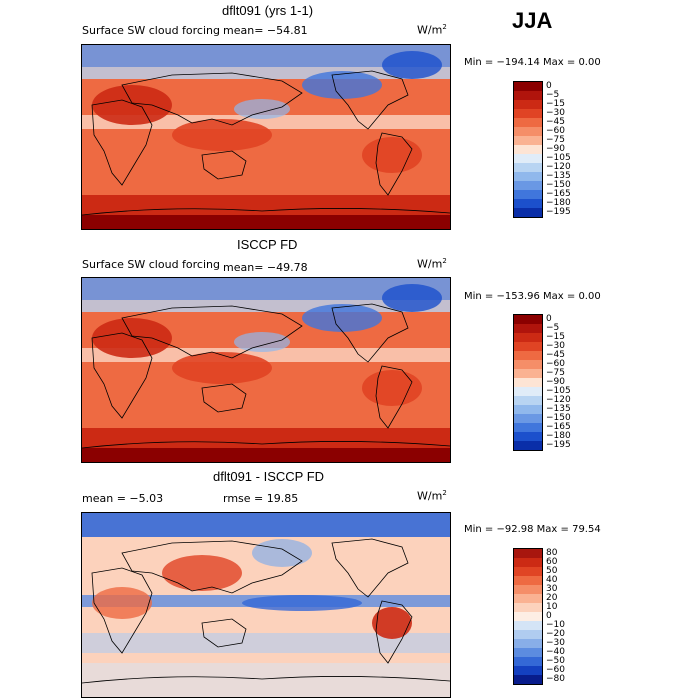 This screenshot has height=700, width=700. Describe the element at coordinates (552, 589) in the screenshot. I see `colorbar-level-label: 30` at that location.